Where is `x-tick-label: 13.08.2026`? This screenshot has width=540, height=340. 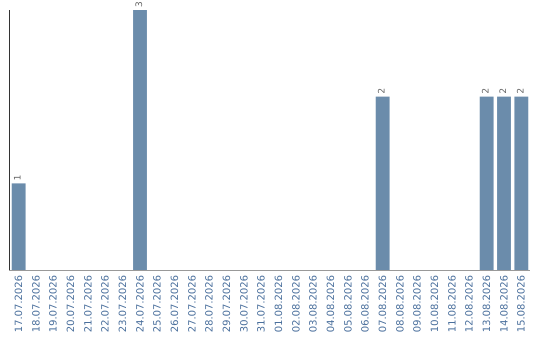 x-tick-label: 13.08.2026 is located at coordinates (487, 303).